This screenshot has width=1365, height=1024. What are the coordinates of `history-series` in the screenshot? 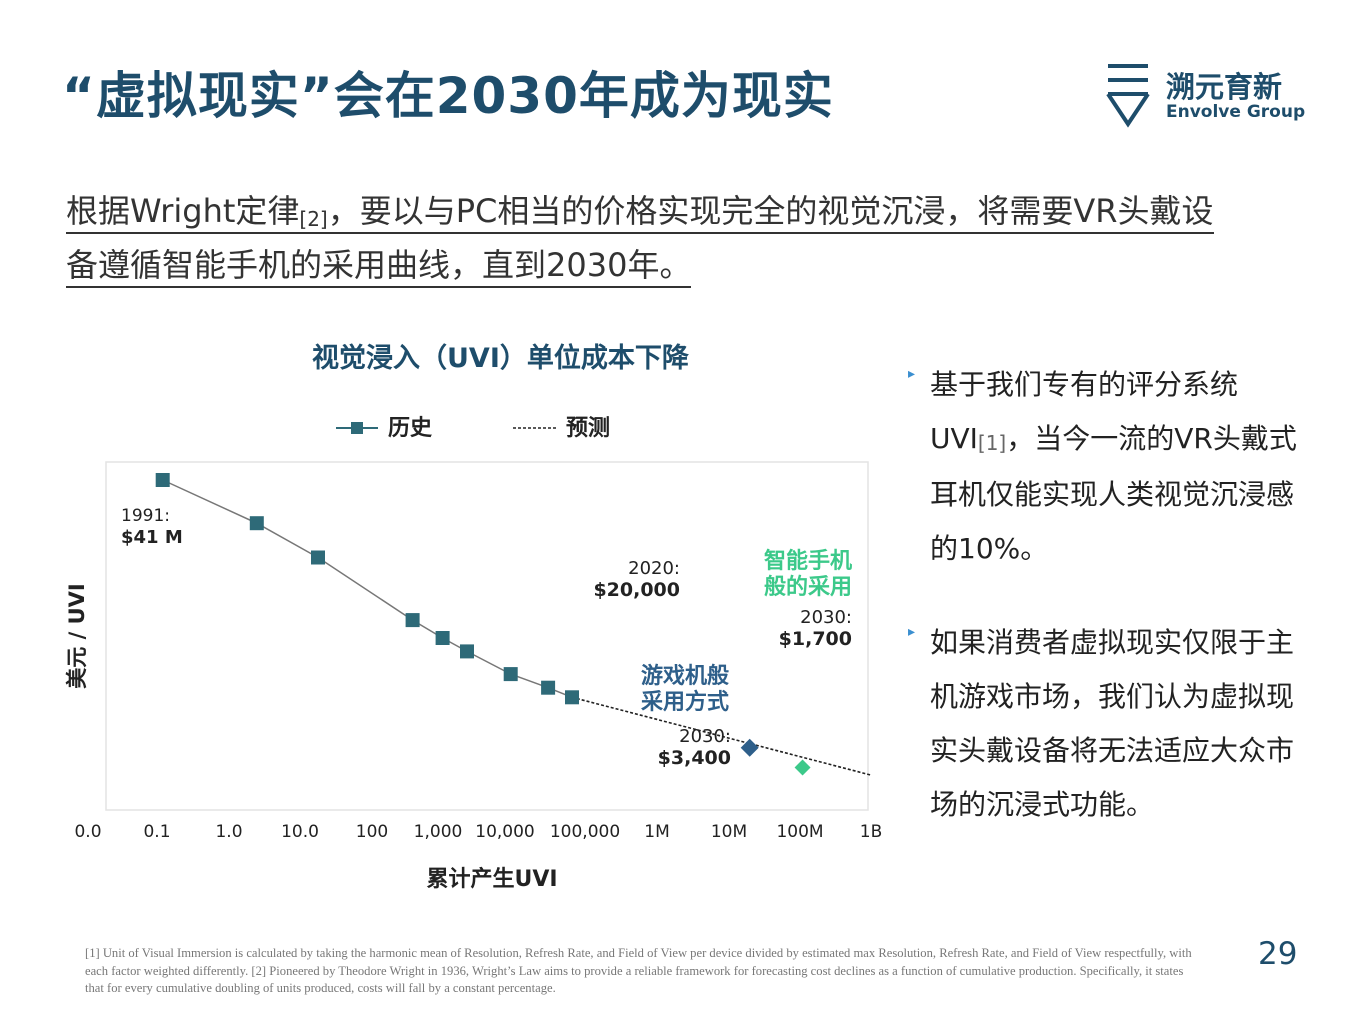 It's located at (367, 589).